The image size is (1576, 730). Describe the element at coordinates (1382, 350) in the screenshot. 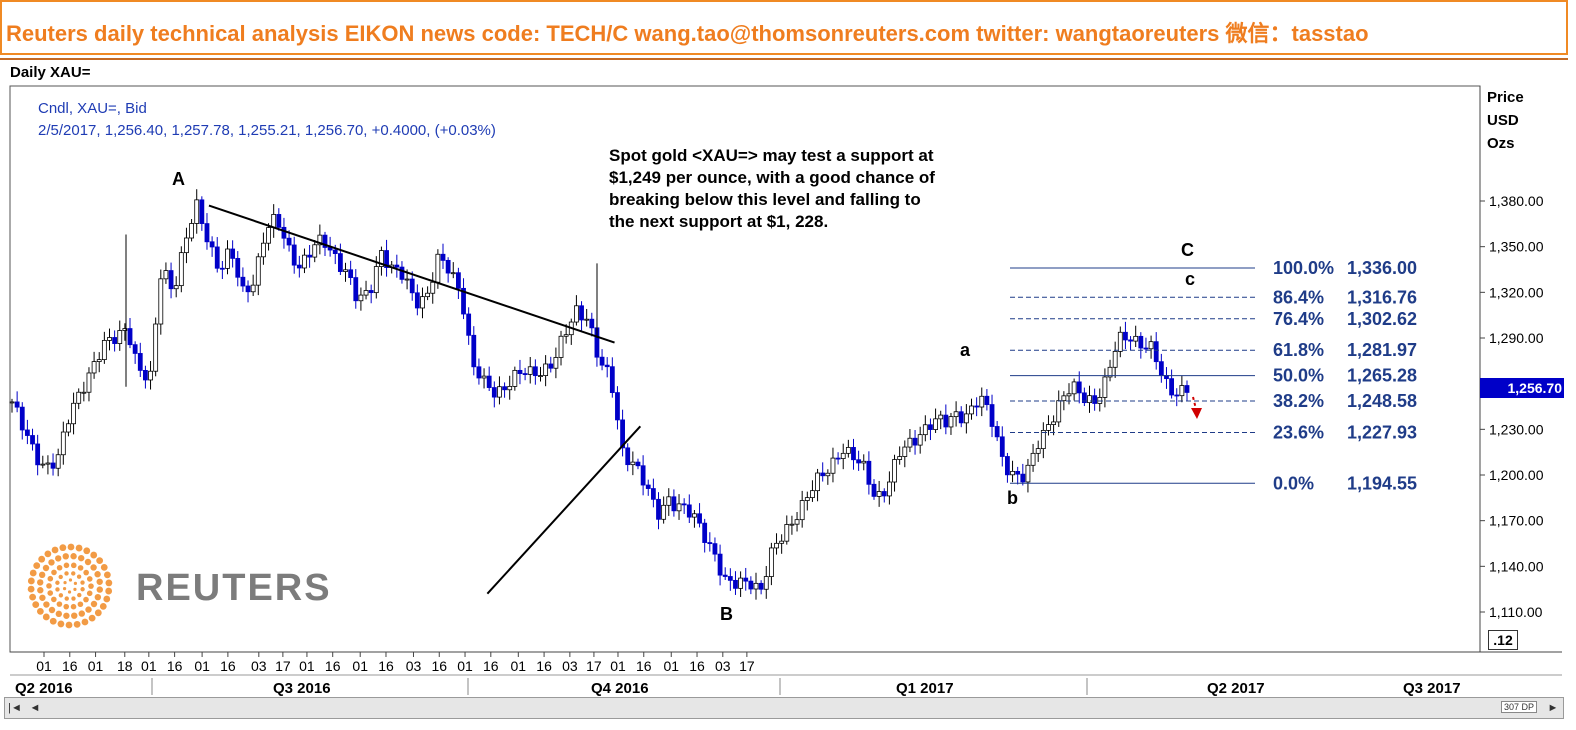

I see `fib-price-label: 1,281.97` at that location.